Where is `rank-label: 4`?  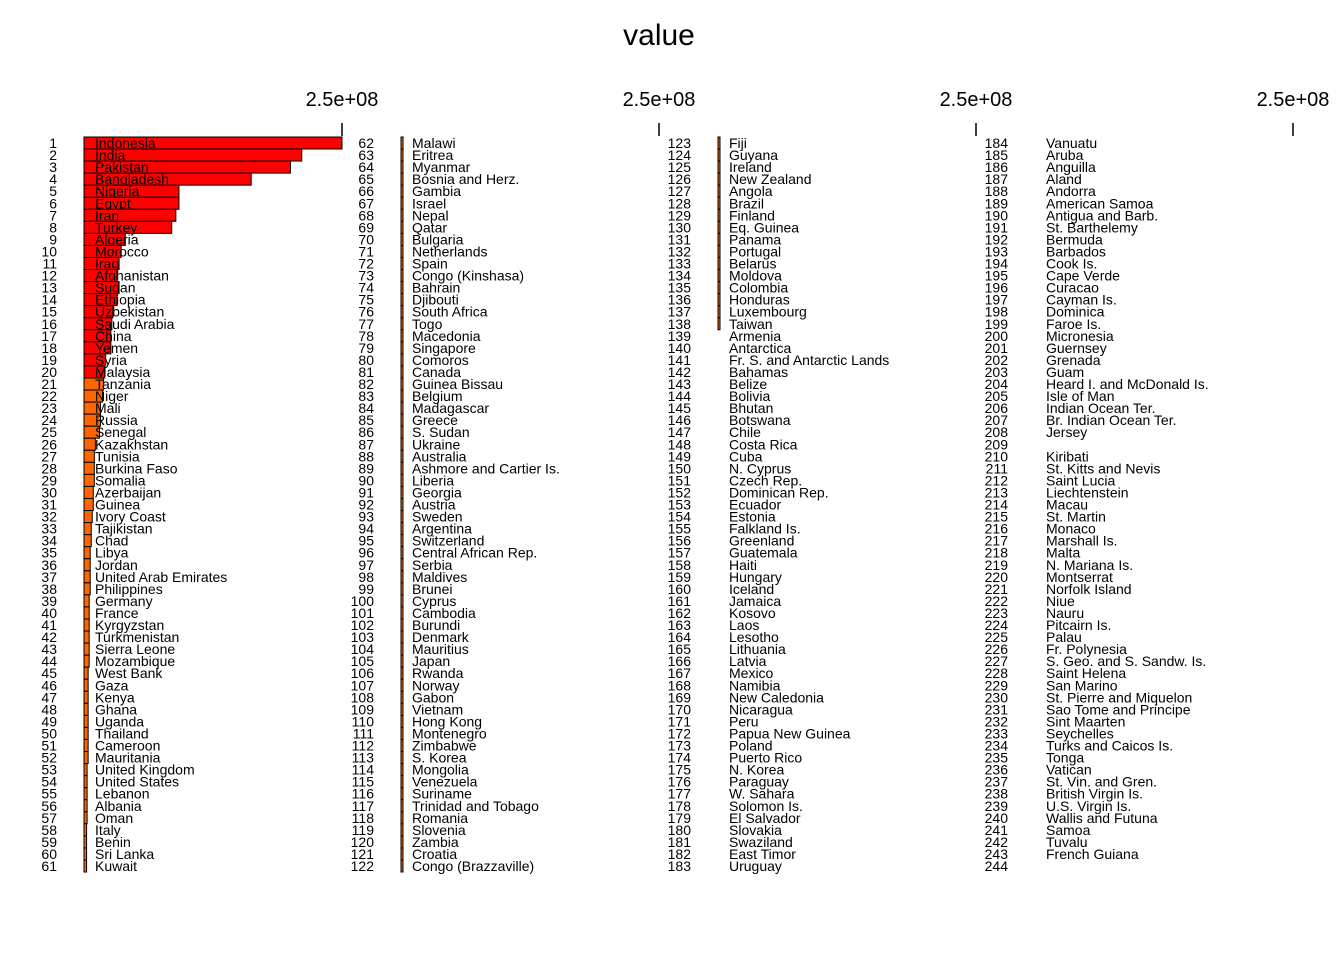
rank-label: 4 is located at coordinates (53, 179).